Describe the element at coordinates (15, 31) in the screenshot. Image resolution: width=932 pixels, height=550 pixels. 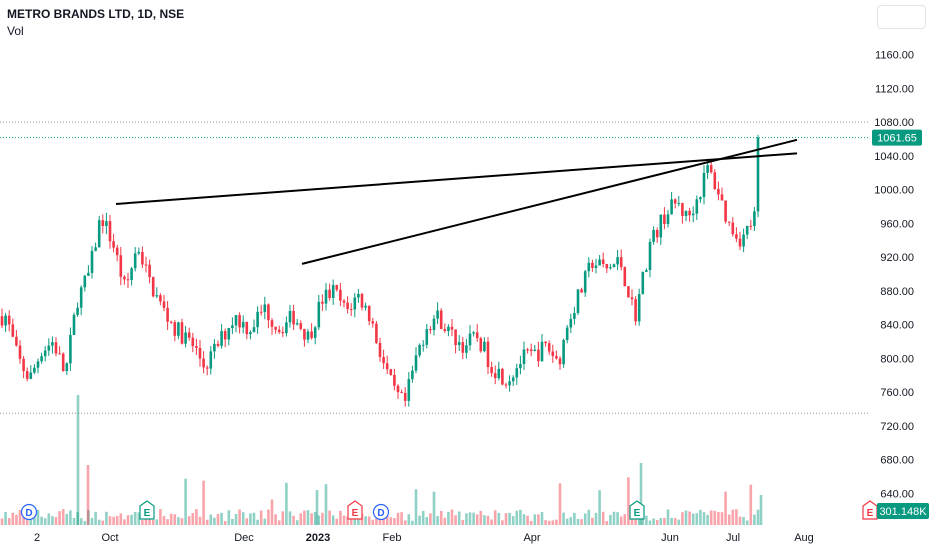
I see `volume-indicator-label: Vol` at that location.